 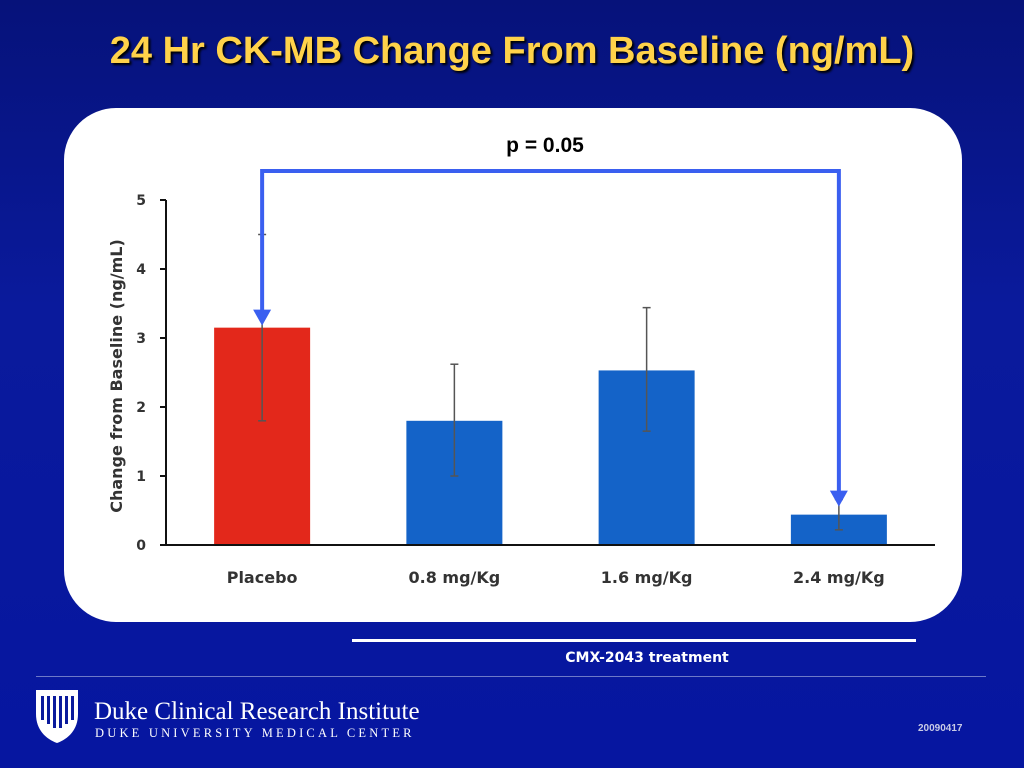 I want to click on x-tick-label-1: 0.8 mg/Kg, so click(x=455, y=577).